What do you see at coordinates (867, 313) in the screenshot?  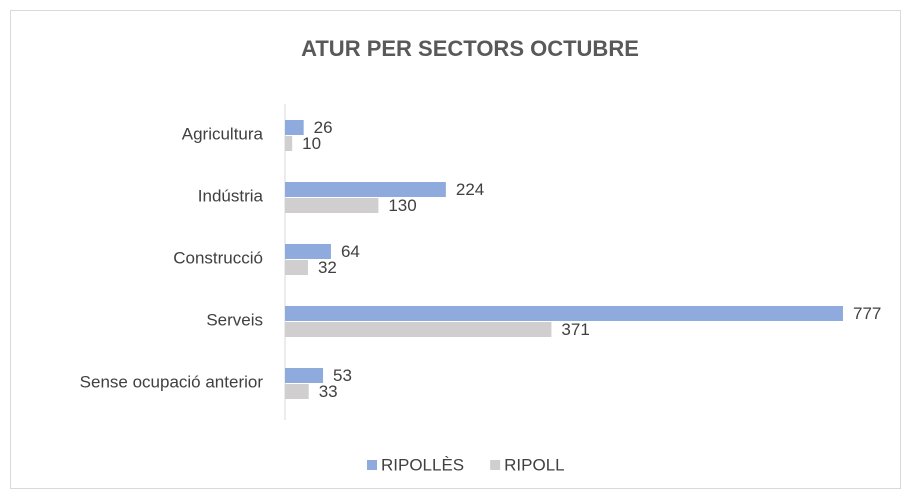 I see `value-label: 777` at bounding box center [867, 313].